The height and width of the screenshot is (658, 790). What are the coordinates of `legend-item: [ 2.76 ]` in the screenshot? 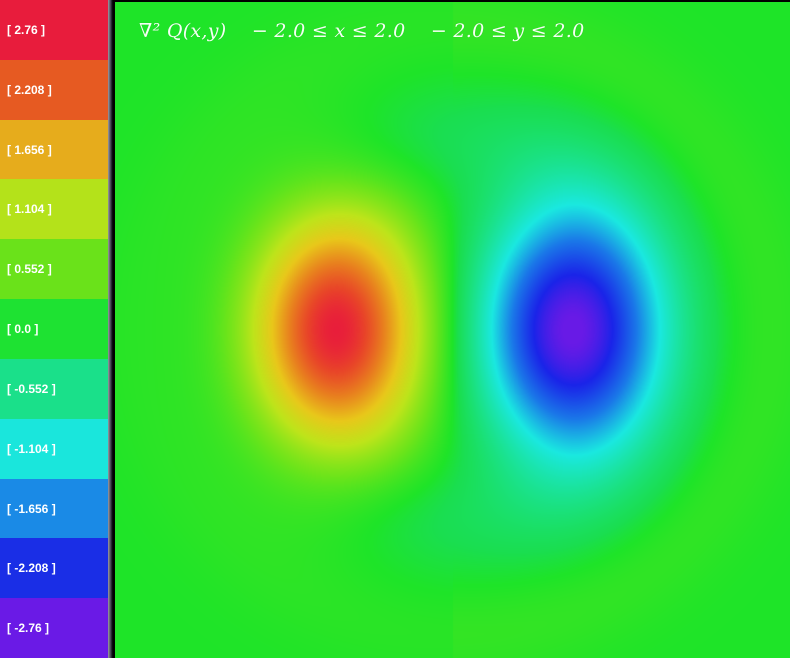 It's located at (54, 30).